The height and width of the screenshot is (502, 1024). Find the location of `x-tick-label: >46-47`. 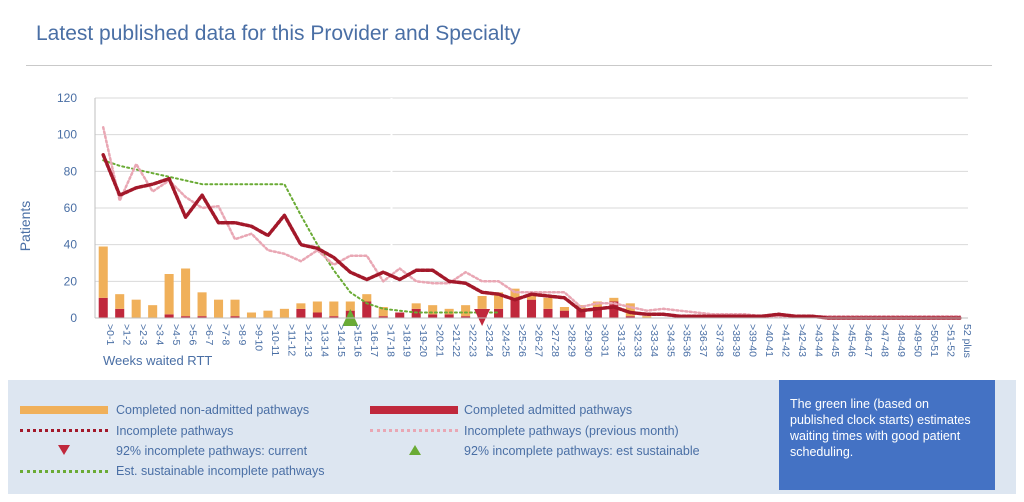

x-tick-label: >46-47 is located at coordinates (868, 340).